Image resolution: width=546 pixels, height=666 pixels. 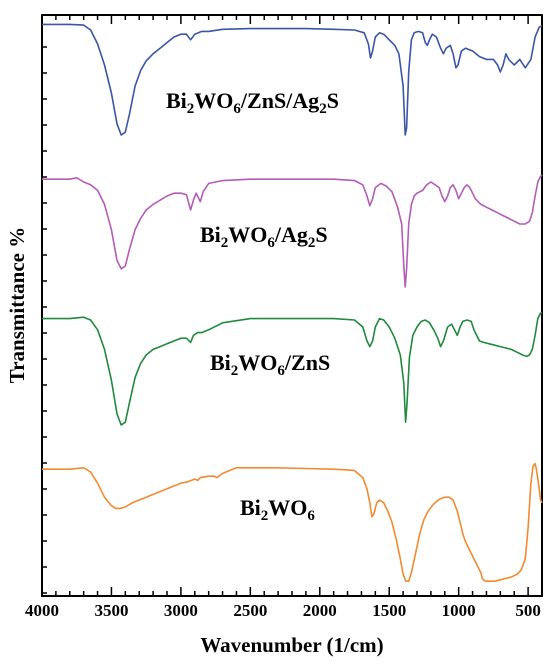 What do you see at coordinates (111, 610) in the screenshot?
I see `x-tick-label: 3500` at bounding box center [111, 610].